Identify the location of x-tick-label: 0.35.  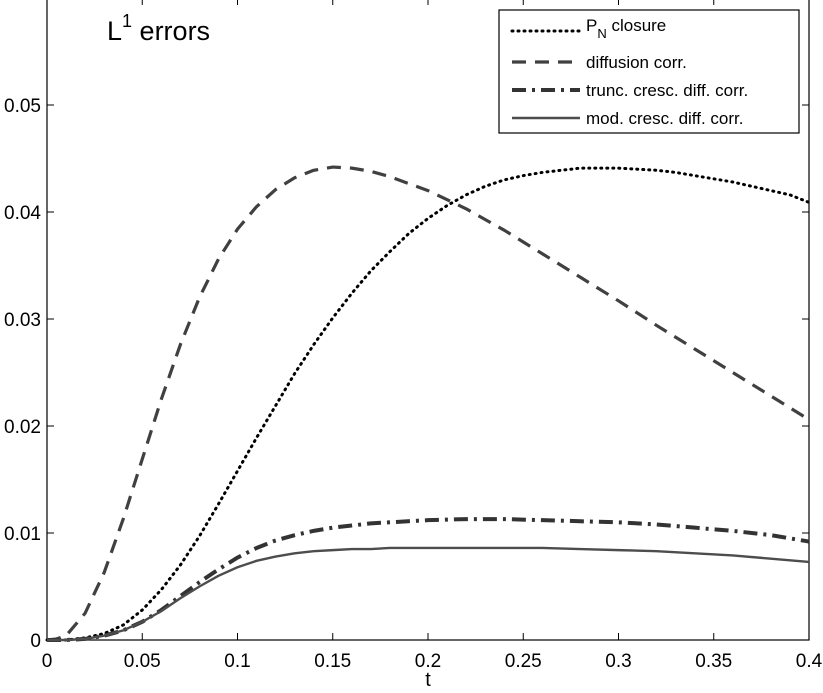
(713, 661).